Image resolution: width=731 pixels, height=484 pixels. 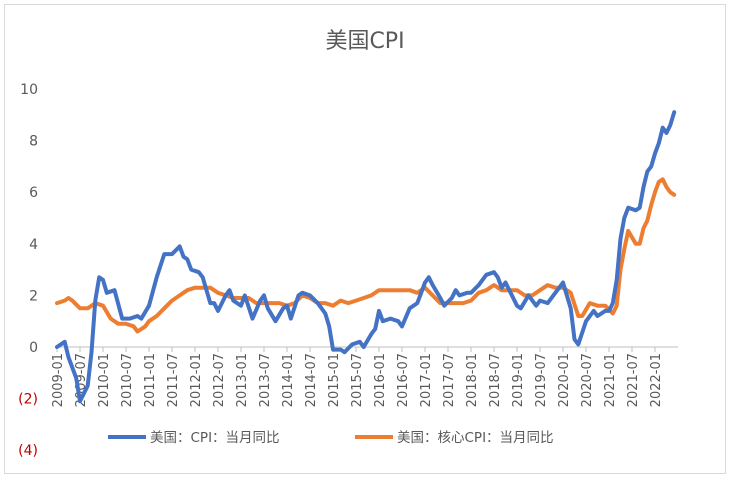 What do you see at coordinates (104, 380) in the screenshot?
I see `x-tick-label: 2010-01` at bounding box center [104, 380].